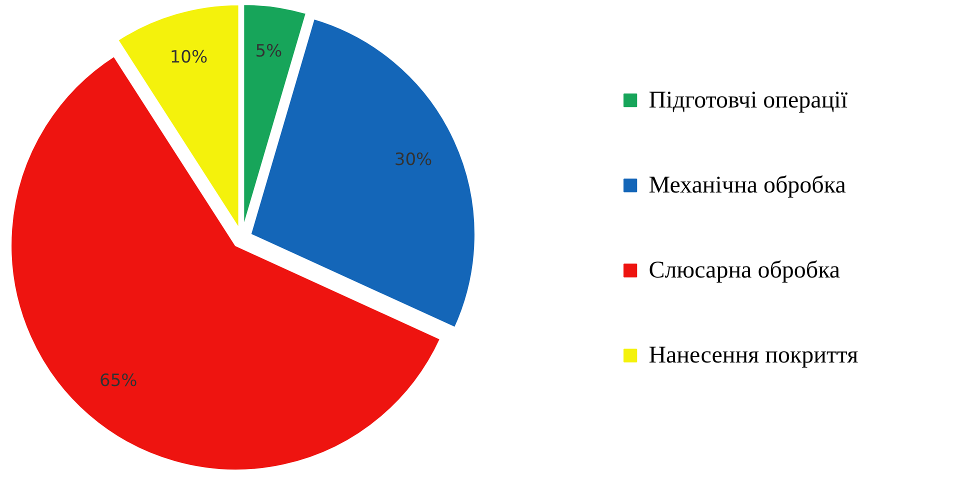  What do you see at coordinates (744, 271) in the screenshot?
I see `legend-label: Слюсарна обробка` at bounding box center [744, 271].